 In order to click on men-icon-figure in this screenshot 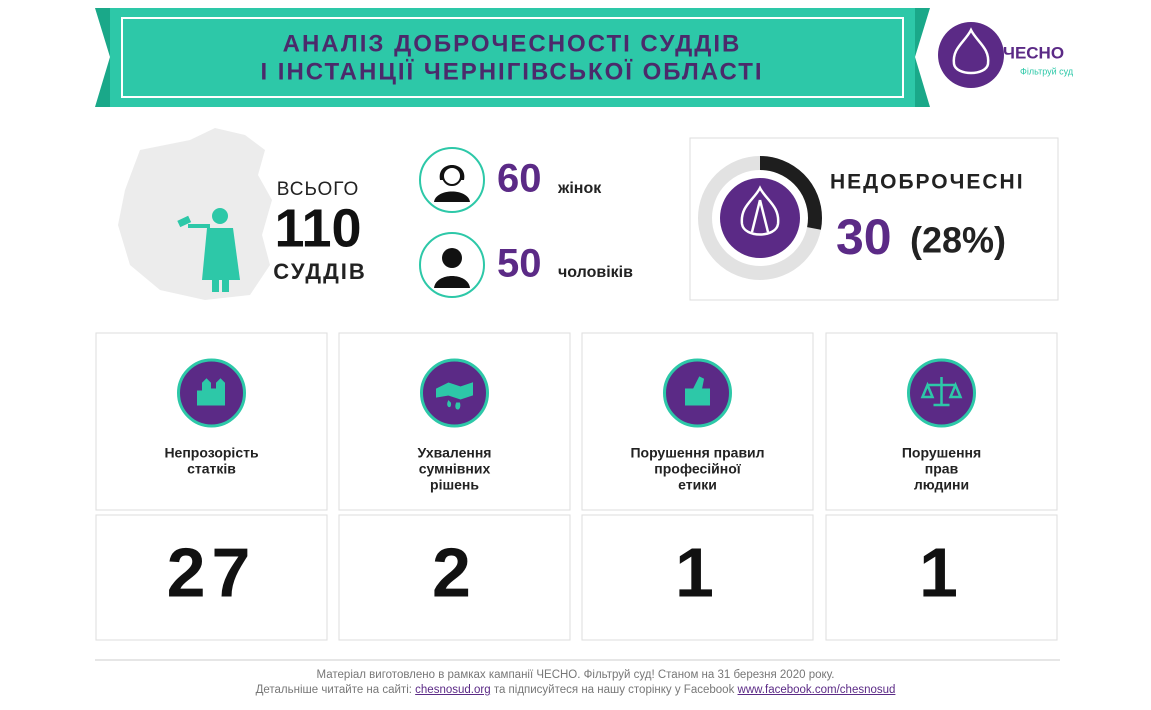, I will do `click(452, 268)`.